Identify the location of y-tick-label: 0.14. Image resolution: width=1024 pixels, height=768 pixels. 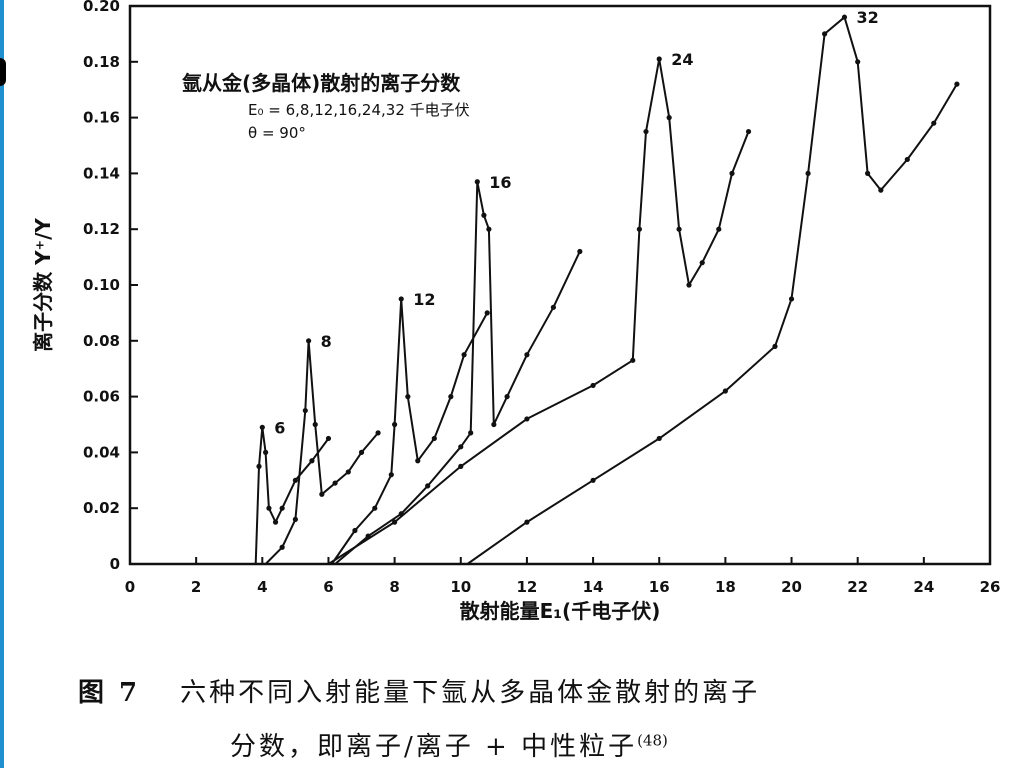
(101, 173).